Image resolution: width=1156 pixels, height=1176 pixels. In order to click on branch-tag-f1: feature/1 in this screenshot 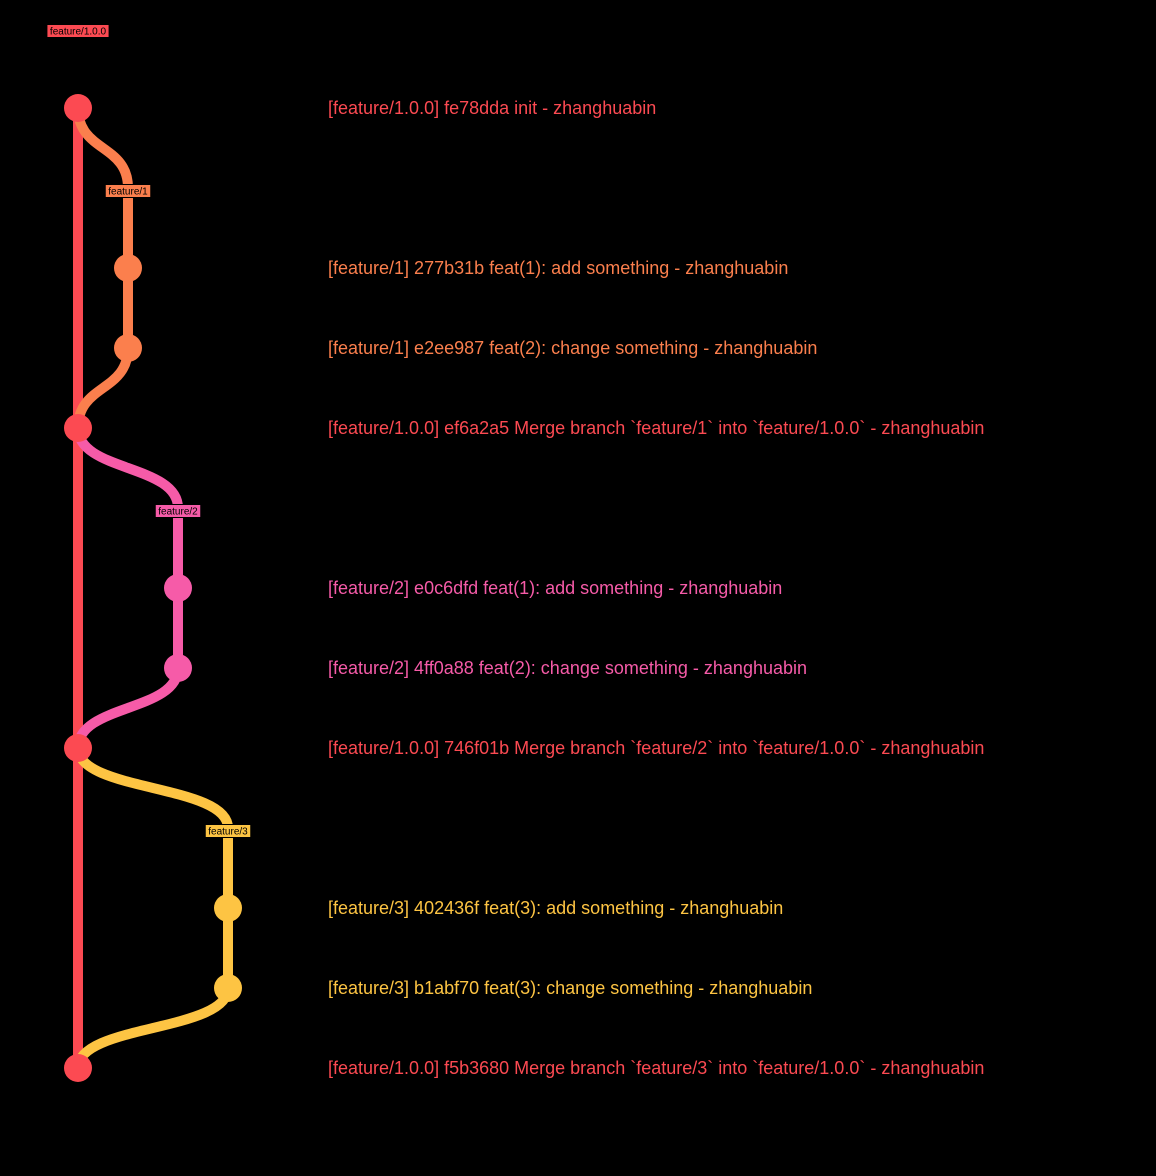, I will do `click(128, 191)`.